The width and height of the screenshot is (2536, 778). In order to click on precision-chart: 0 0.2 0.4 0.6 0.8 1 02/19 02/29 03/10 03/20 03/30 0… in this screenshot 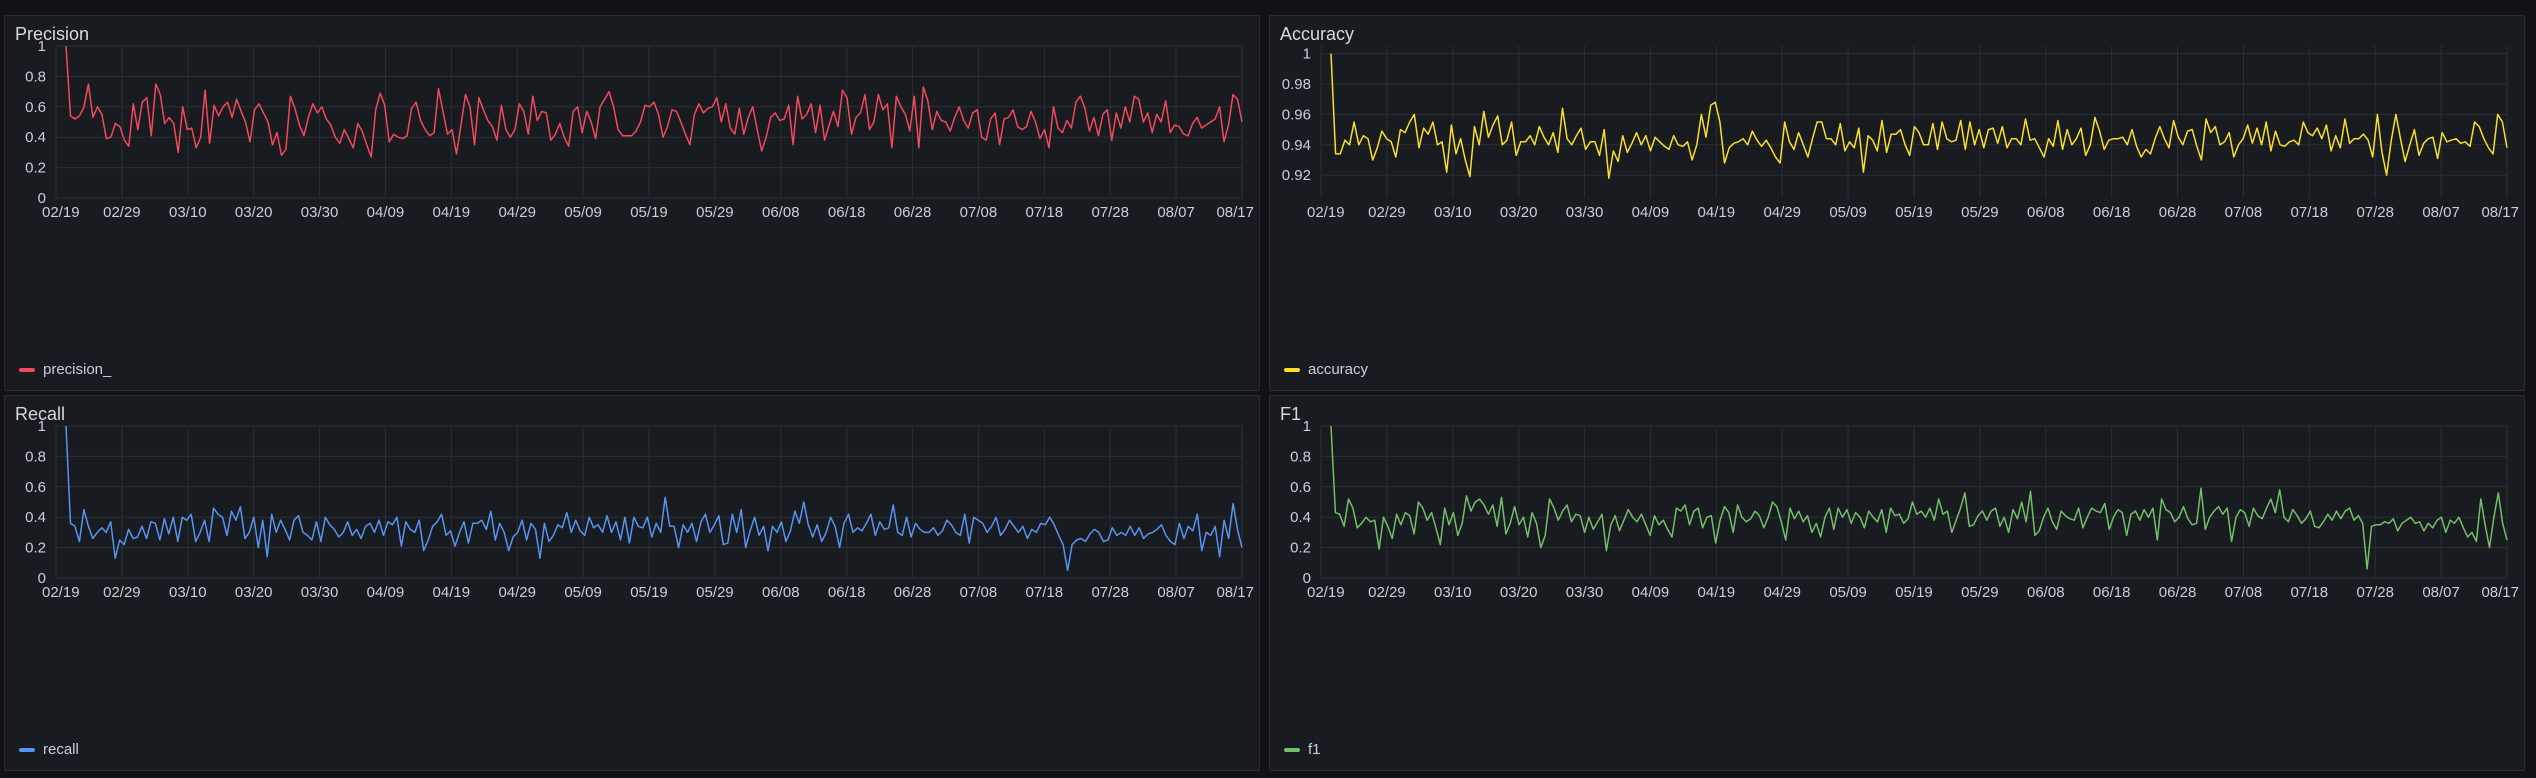, I will do `click(639, 129)`.